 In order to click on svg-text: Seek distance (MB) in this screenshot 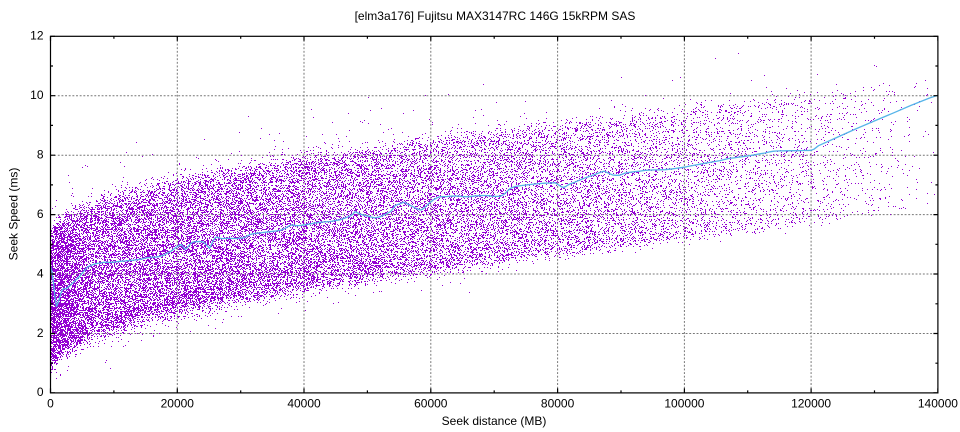, I will do `click(494, 421)`.